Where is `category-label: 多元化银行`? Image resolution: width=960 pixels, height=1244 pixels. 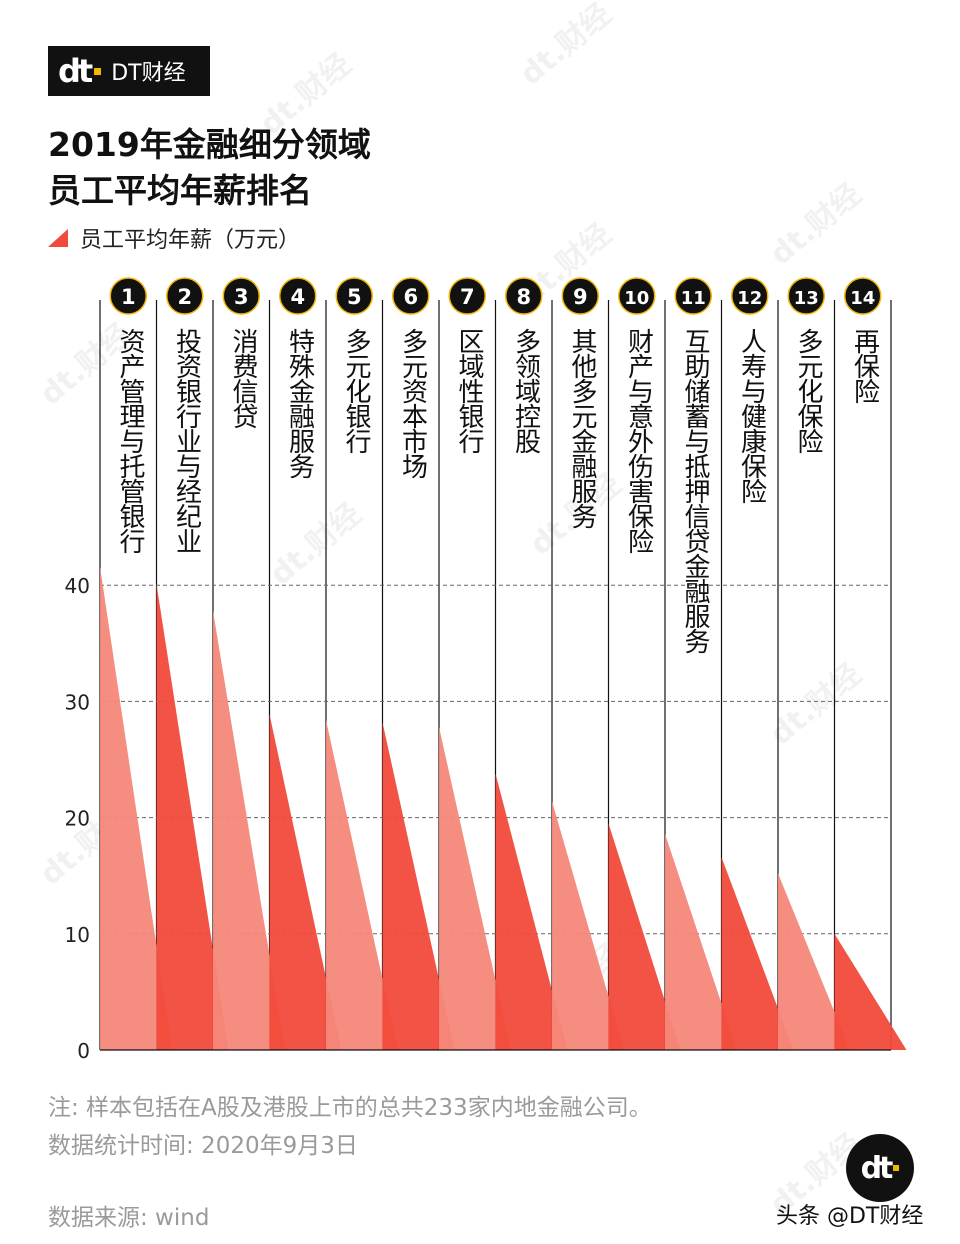 category-label: 多元化银行 is located at coordinates (356, 391).